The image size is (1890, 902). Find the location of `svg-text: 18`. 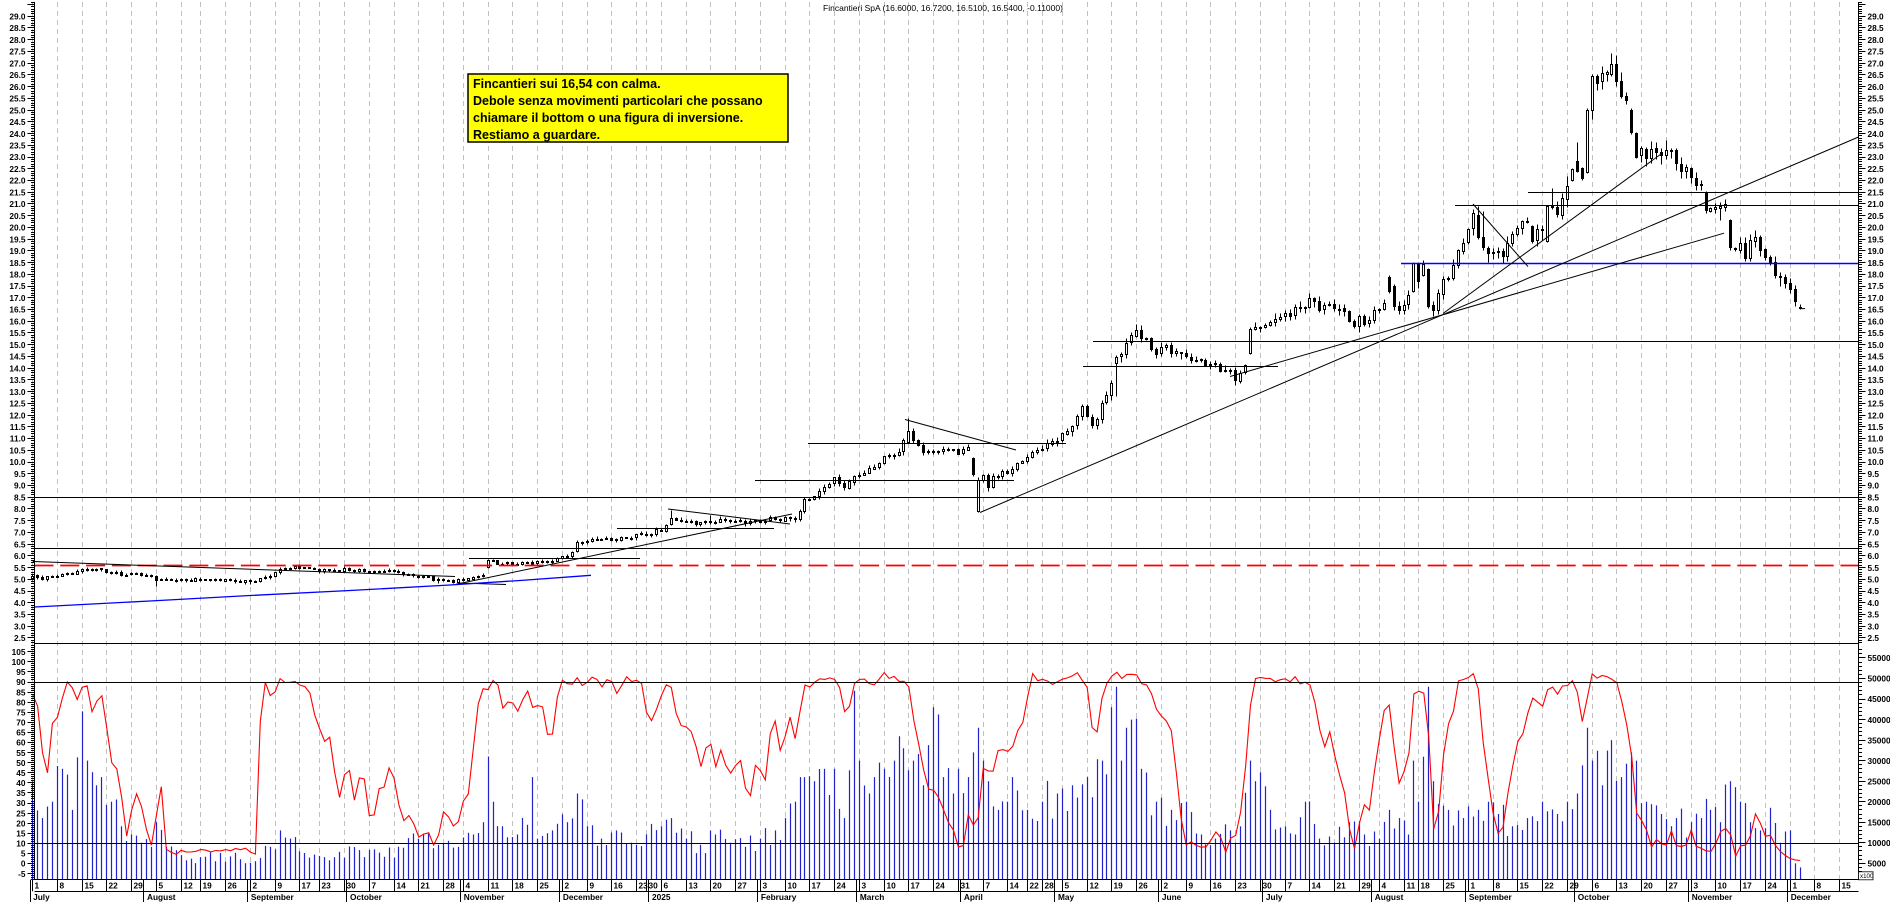

svg-text: 18 is located at coordinates (520, 886).